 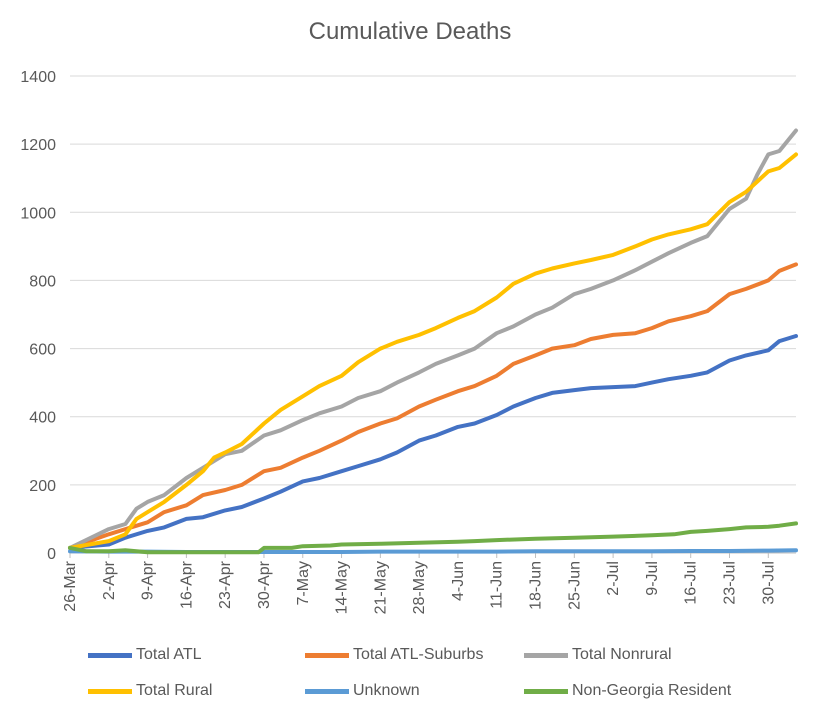 I want to click on legend-label: Unknown, so click(x=386, y=690).